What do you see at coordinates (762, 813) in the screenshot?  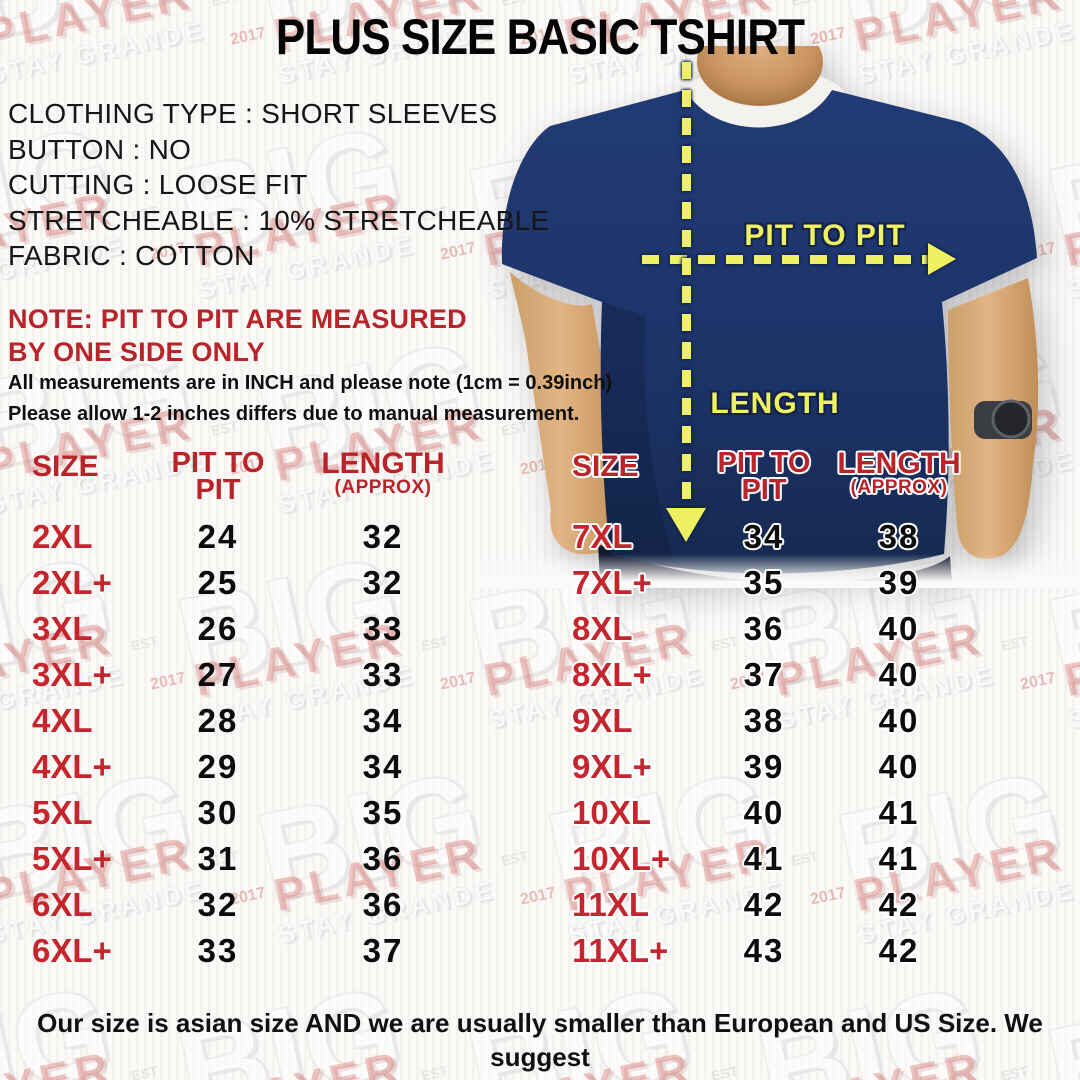 I see `size-table-row: 10XL 40 41` at bounding box center [762, 813].